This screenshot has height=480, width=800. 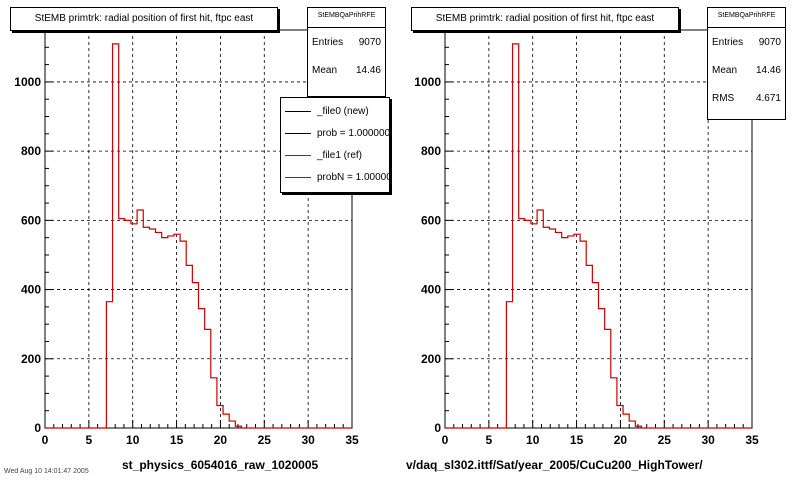 I want to click on right-y-tick-label: 0, so click(x=437, y=428).